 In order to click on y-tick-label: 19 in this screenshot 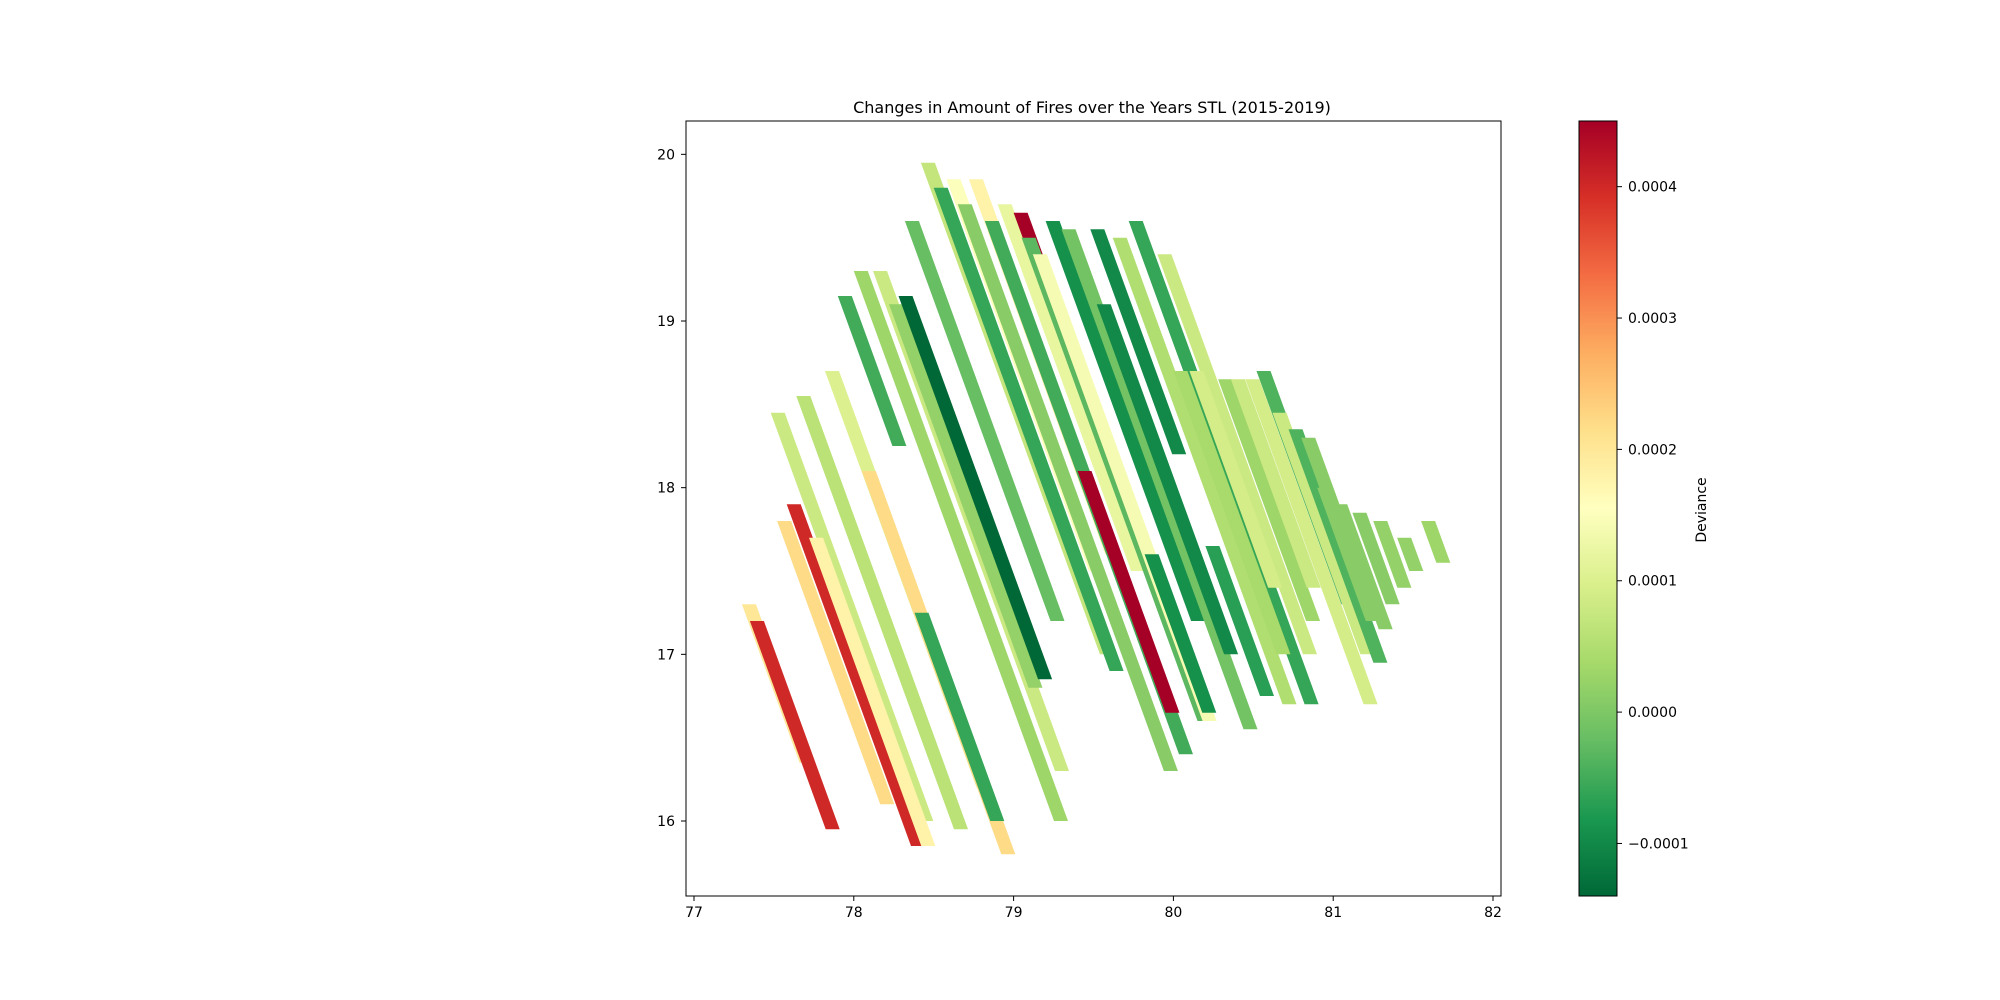, I will do `click(666, 322)`.